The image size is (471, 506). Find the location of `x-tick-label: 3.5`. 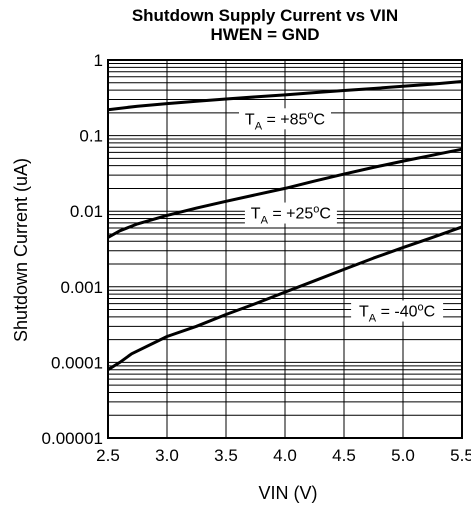

x-tick-label: 3.5 is located at coordinates (226, 455).